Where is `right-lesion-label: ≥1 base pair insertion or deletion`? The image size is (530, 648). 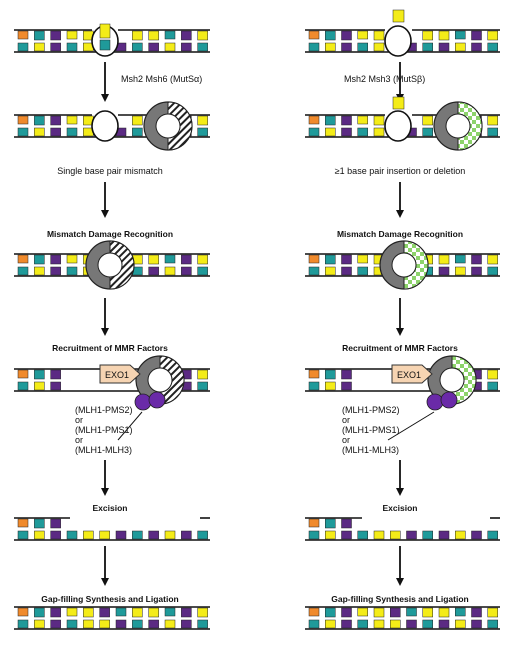 right-lesion-label: ≥1 base pair insertion or deletion is located at coordinates (400, 171).